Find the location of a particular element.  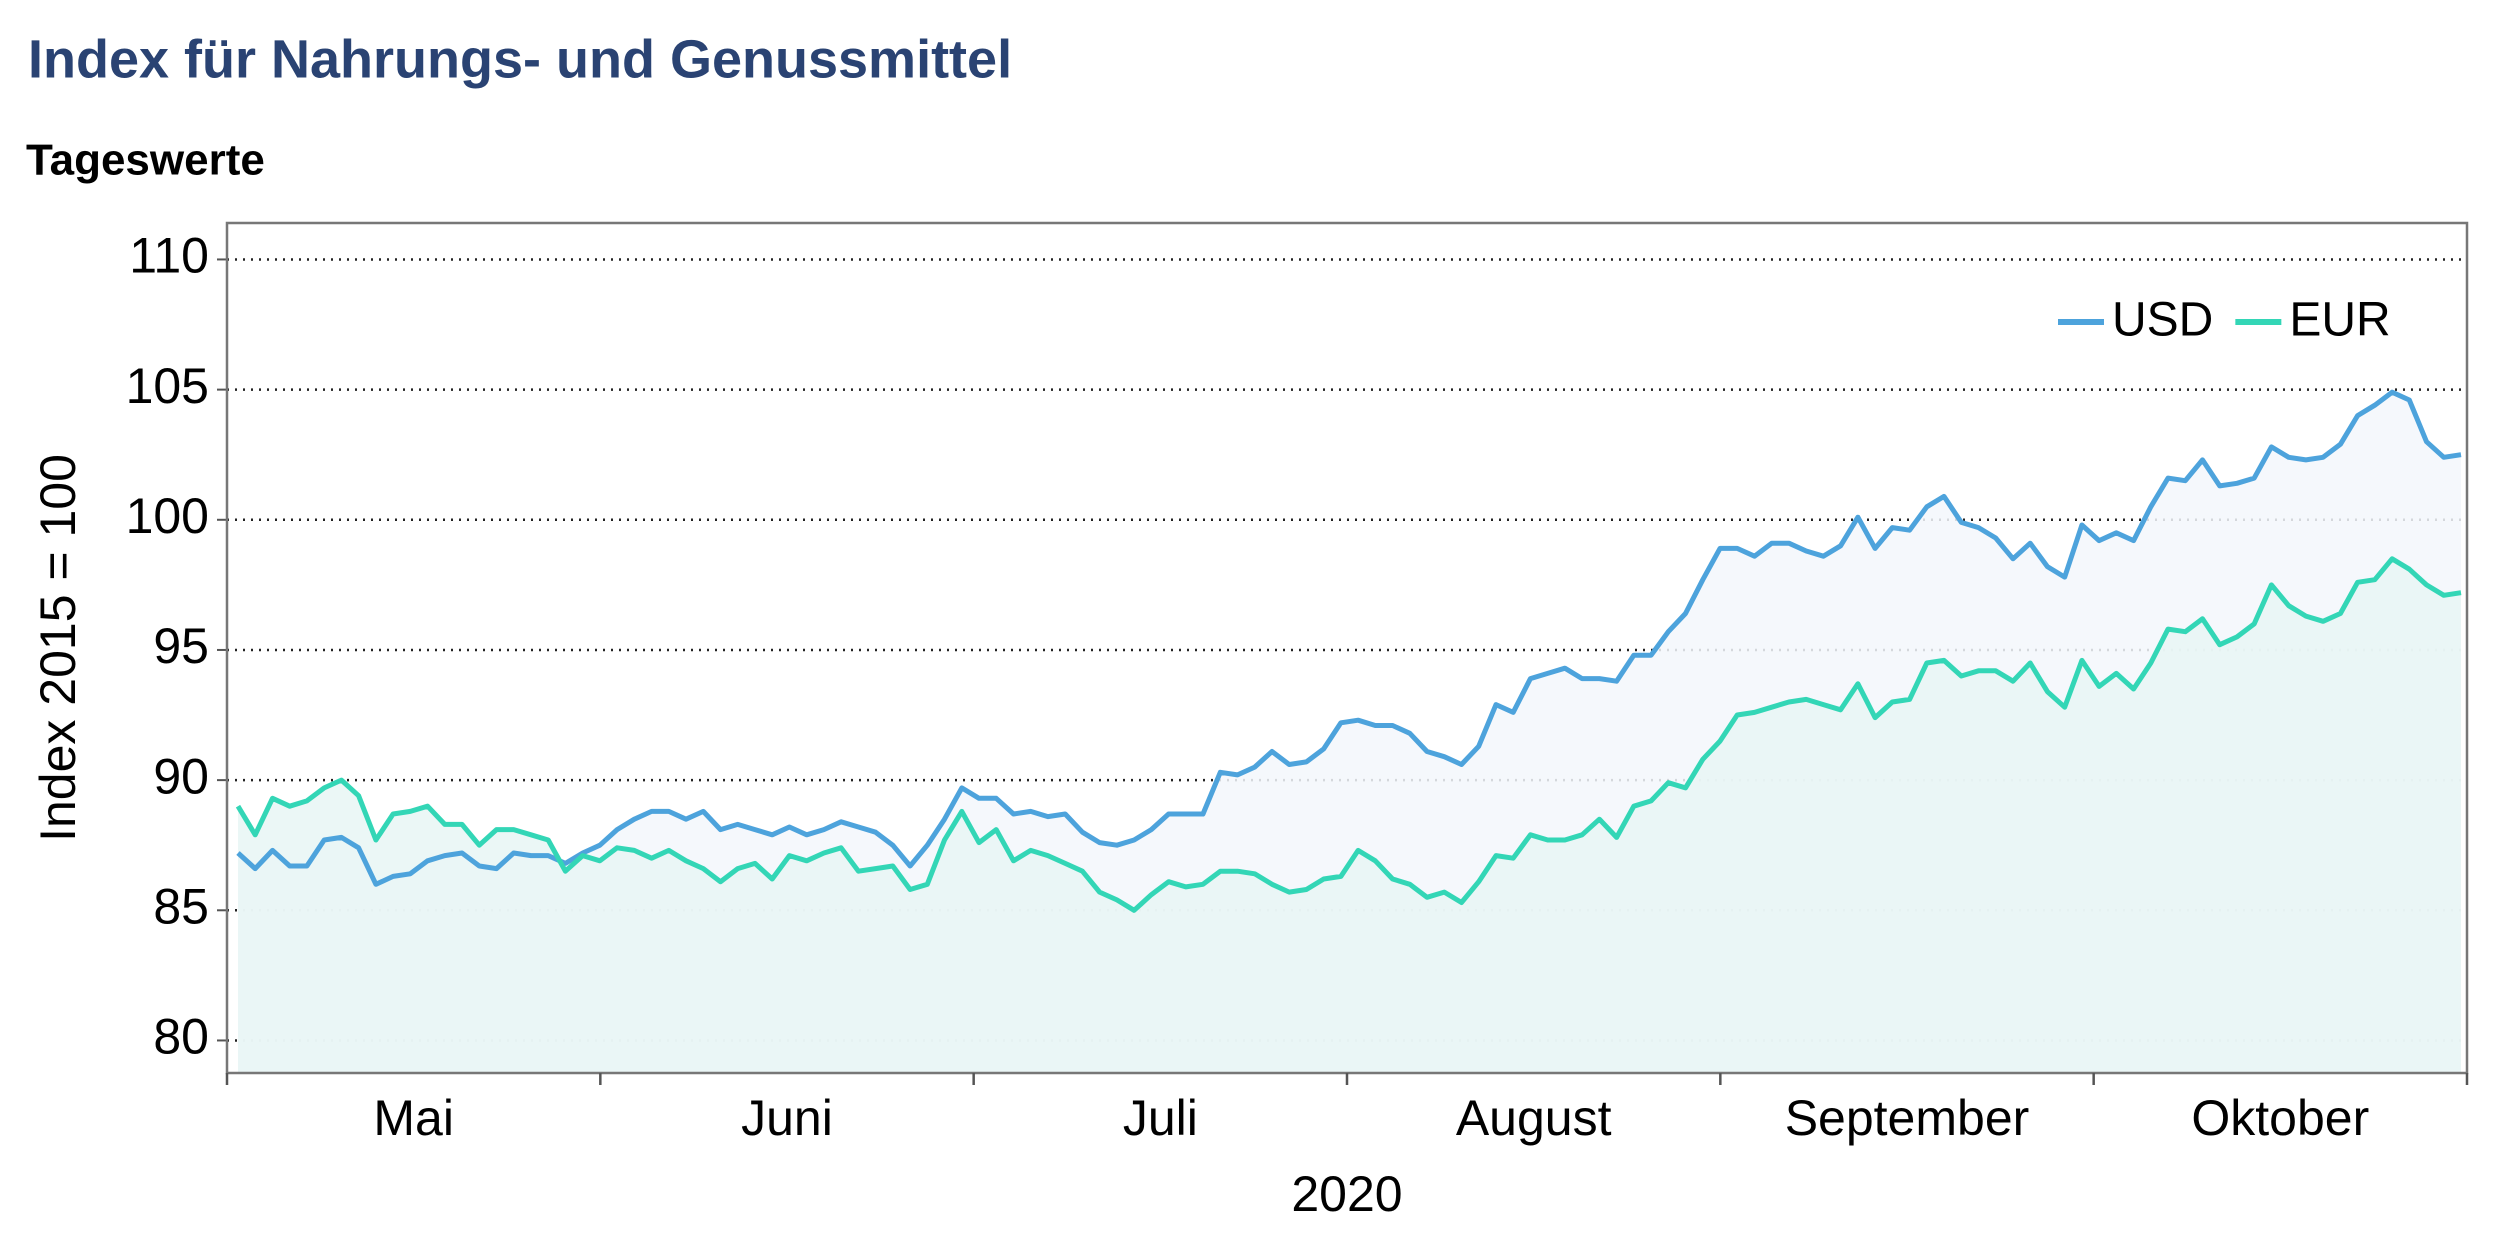

x-tick-label: Juni is located at coordinates (787, 1118).